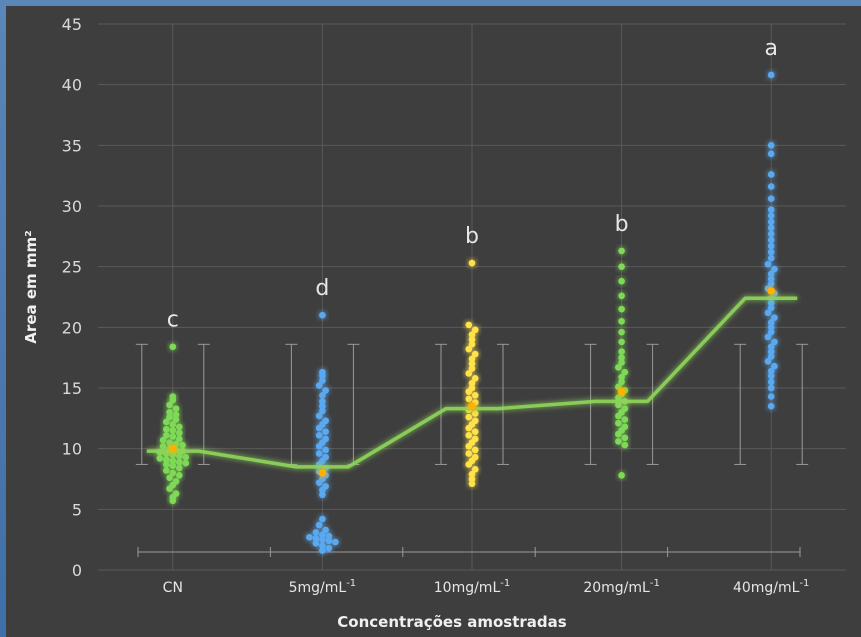 The width and height of the screenshot is (861, 637). I want to click on y-tick-label: 40, so click(72, 85).